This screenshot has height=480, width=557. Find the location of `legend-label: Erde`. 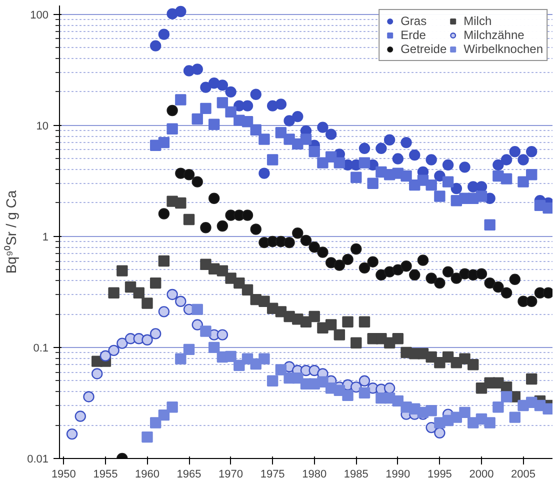

legend-label: Erde is located at coordinates (413, 35).